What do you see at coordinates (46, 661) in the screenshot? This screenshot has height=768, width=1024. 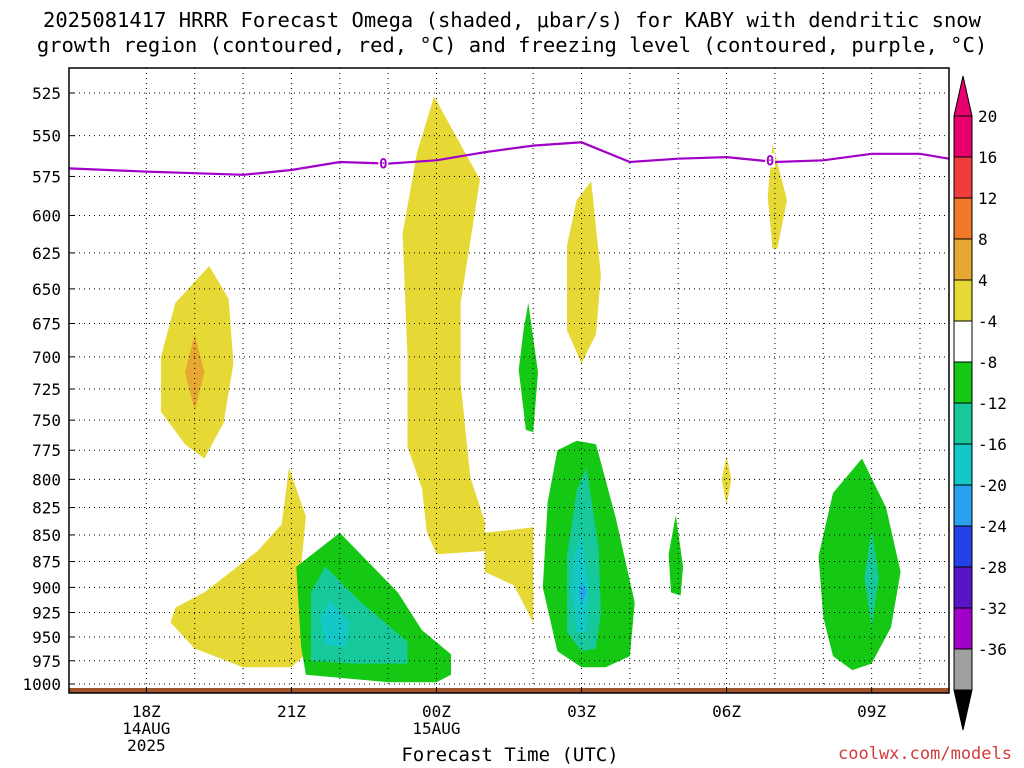 I see `y-tick-label-975: 975` at bounding box center [46, 661].